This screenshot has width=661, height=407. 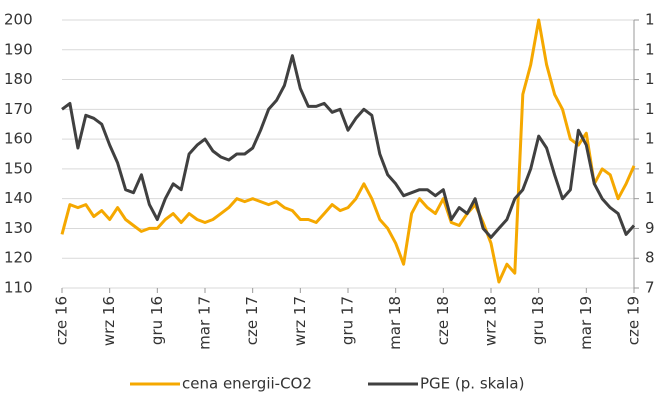 I want to click on y-tick-label: 110, so click(x=18, y=288).